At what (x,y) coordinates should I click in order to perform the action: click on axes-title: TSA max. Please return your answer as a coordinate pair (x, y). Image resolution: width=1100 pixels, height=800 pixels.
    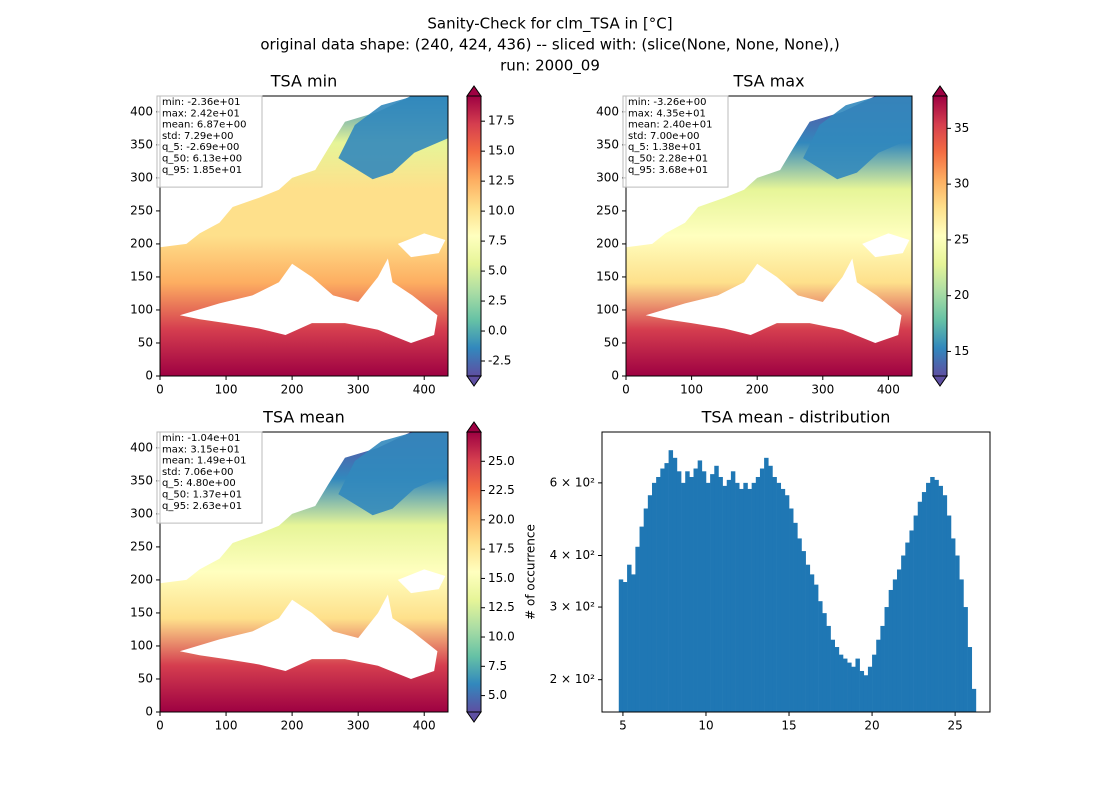
    Looking at the image, I should click on (768, 81).